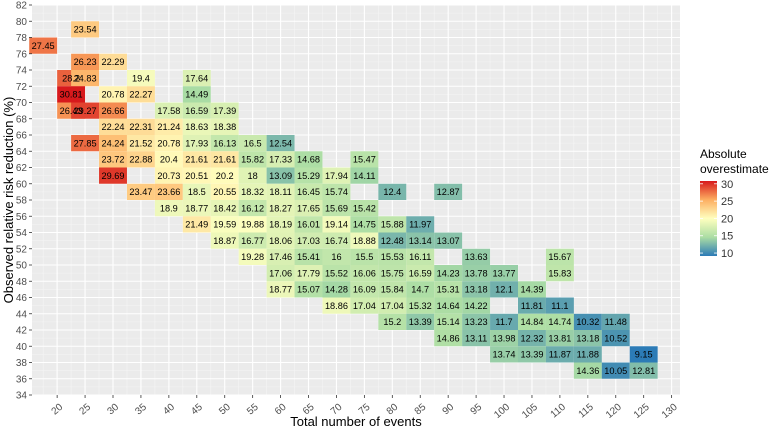 The height and width of the screenshot is (430, 777). What do you see at coordinates (708, 218) in the screenshot?
I see `colorbar` at bounding box center [708, 218].